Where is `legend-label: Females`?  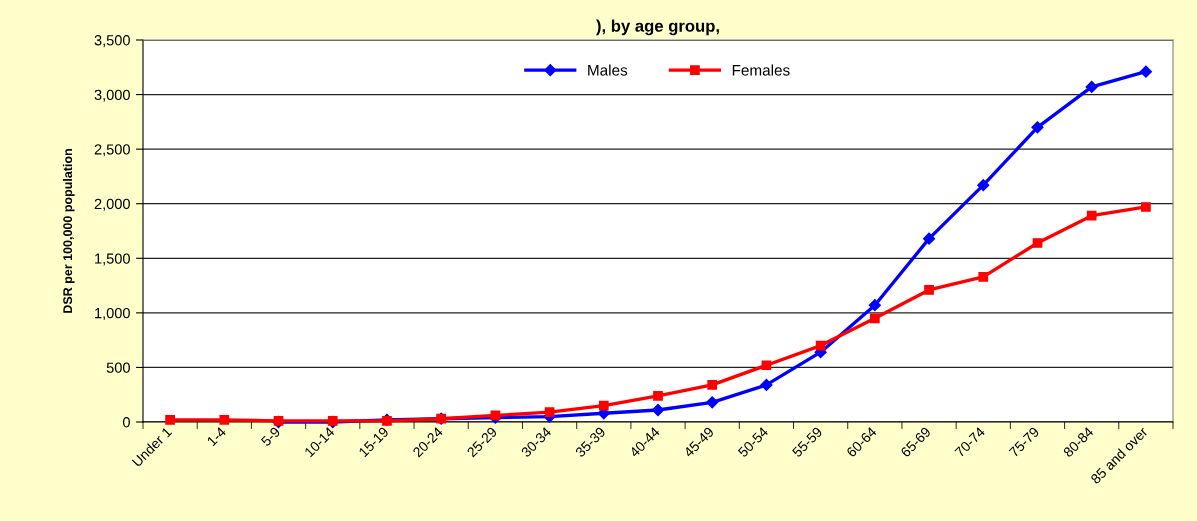
legend-label: Females is located at coordinates (761, 70).